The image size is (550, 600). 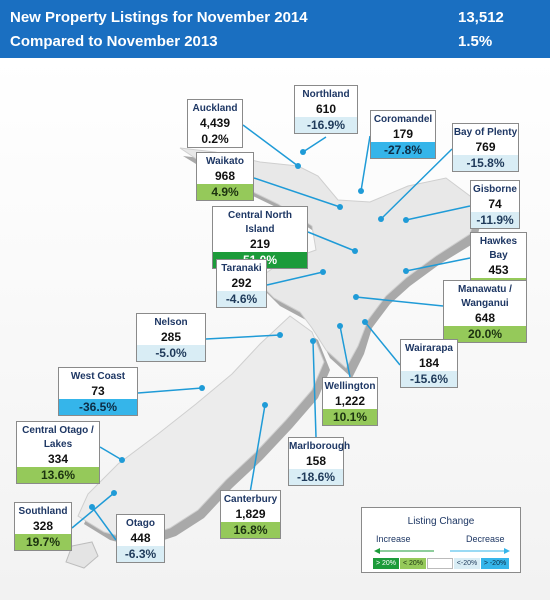 I want to click on region-listings: 179, so click(x=403, y=134).